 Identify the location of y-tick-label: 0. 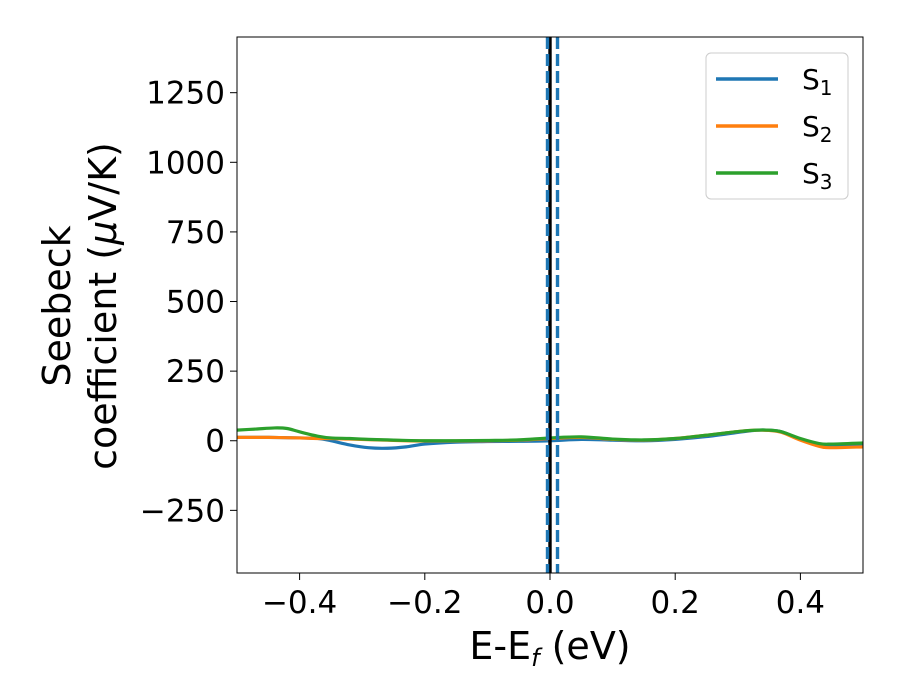
(215, 442).